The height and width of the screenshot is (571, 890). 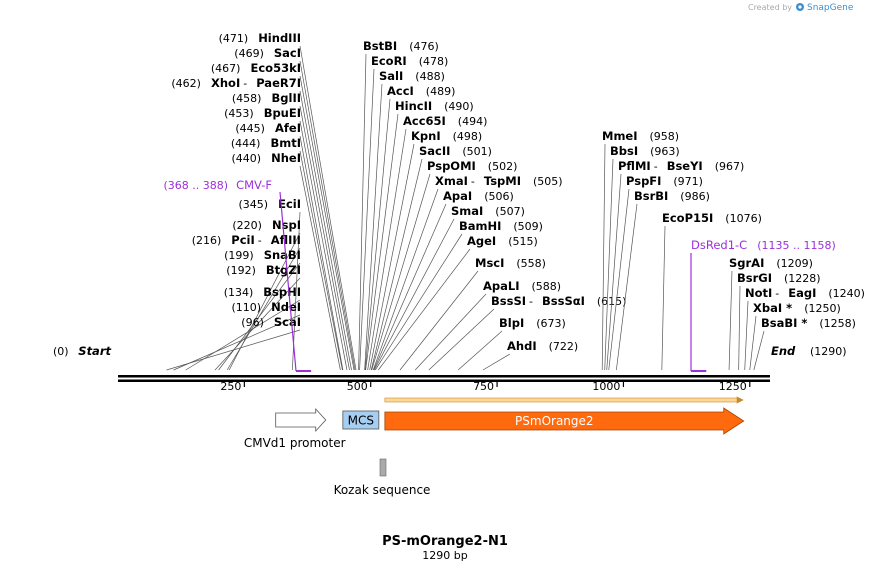 I want to click on site-blpi: BlpI (673), so click(x=511, y=343).